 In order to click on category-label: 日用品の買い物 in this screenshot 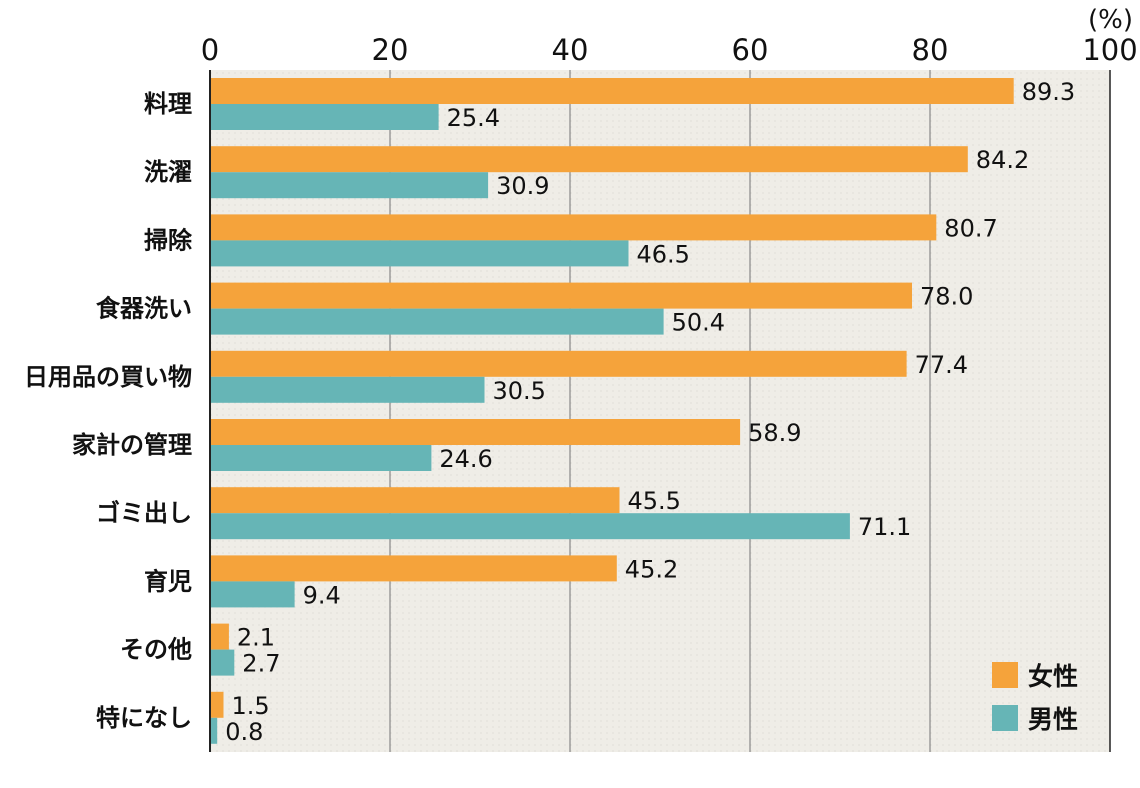, I will do `click(108, 377)`.